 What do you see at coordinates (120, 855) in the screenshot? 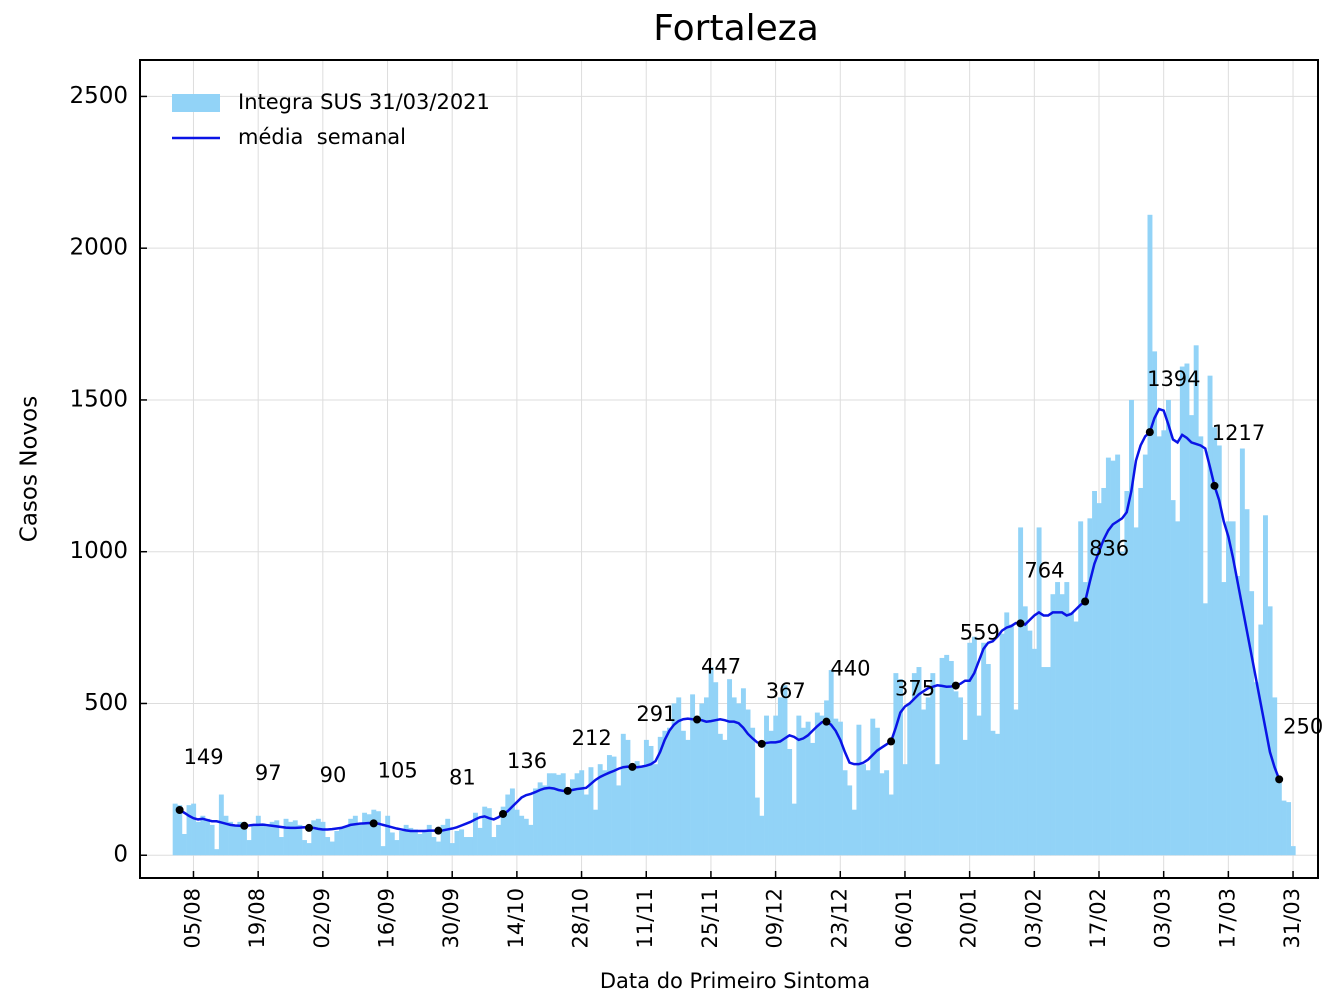
I see `y-tick-label: 0` at bounding box center [120, 855].